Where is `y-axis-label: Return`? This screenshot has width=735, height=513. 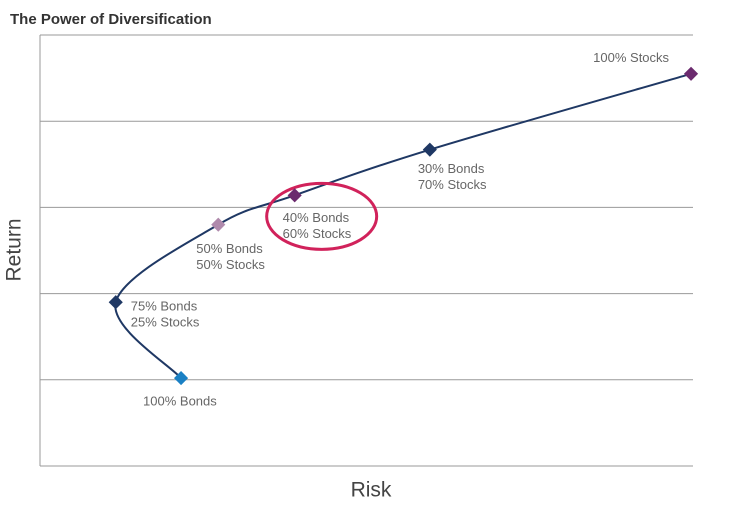 y-axis-label: Return is located at coordinates (14, 249).